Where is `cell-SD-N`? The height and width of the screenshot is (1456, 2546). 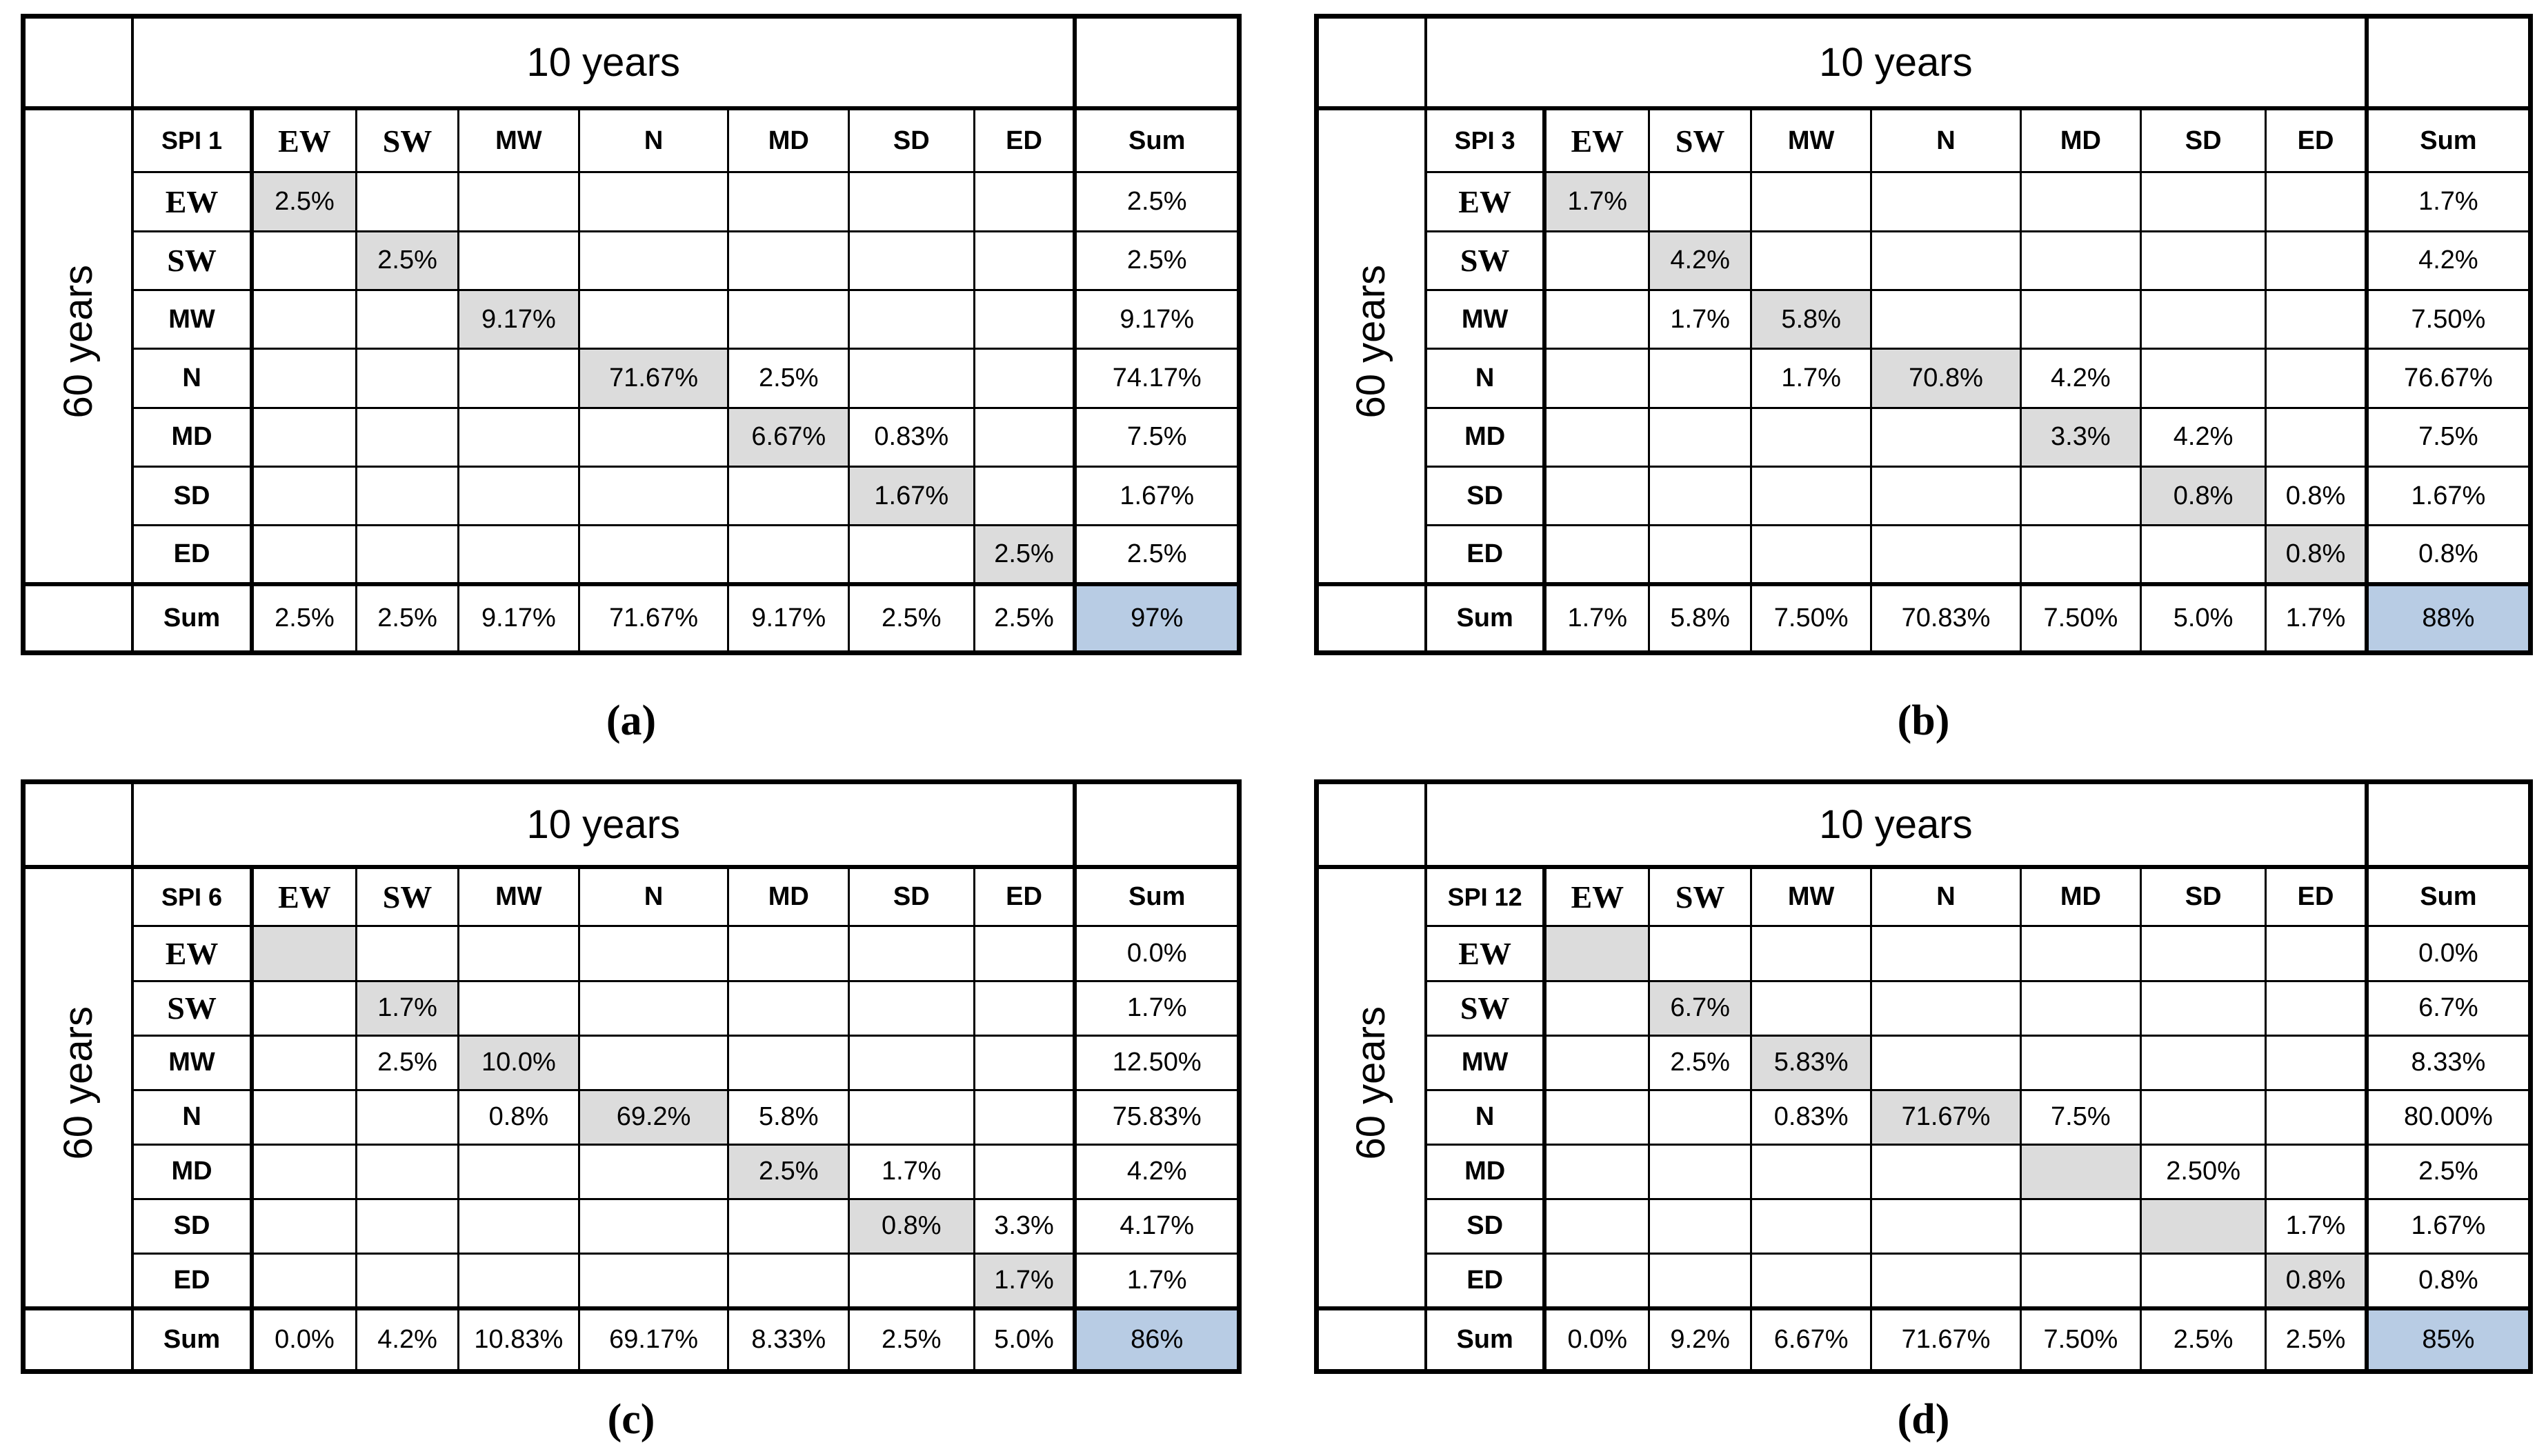
cell-SD-N is located at coordinates (1946, 496).